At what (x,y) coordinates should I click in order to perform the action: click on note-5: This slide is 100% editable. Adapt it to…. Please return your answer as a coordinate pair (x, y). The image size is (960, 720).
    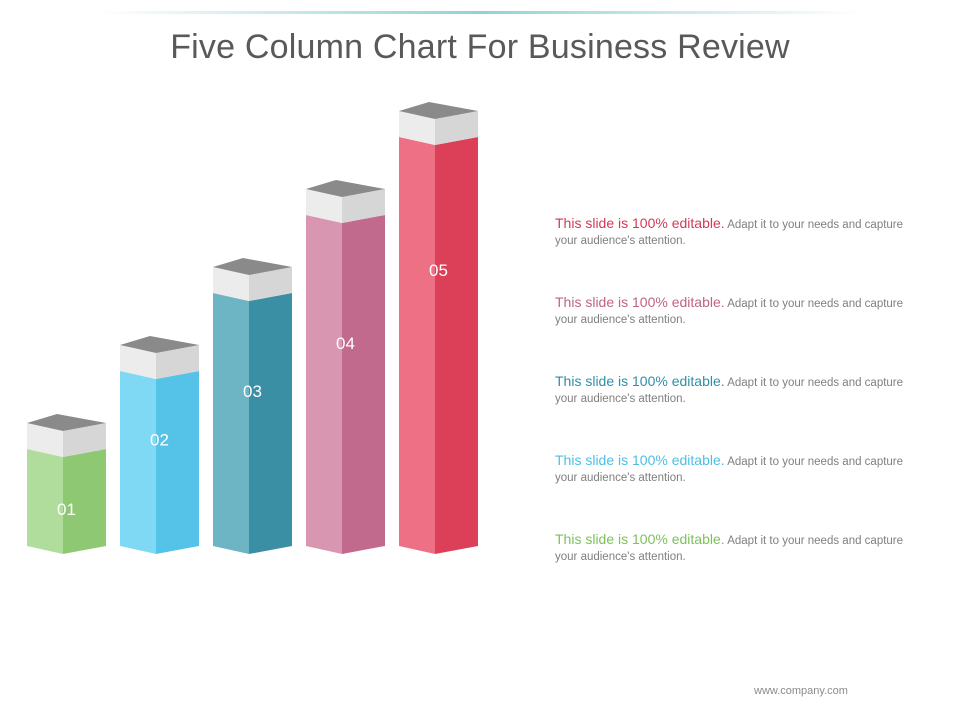
    Looking at the image, I should click on (735, 548).